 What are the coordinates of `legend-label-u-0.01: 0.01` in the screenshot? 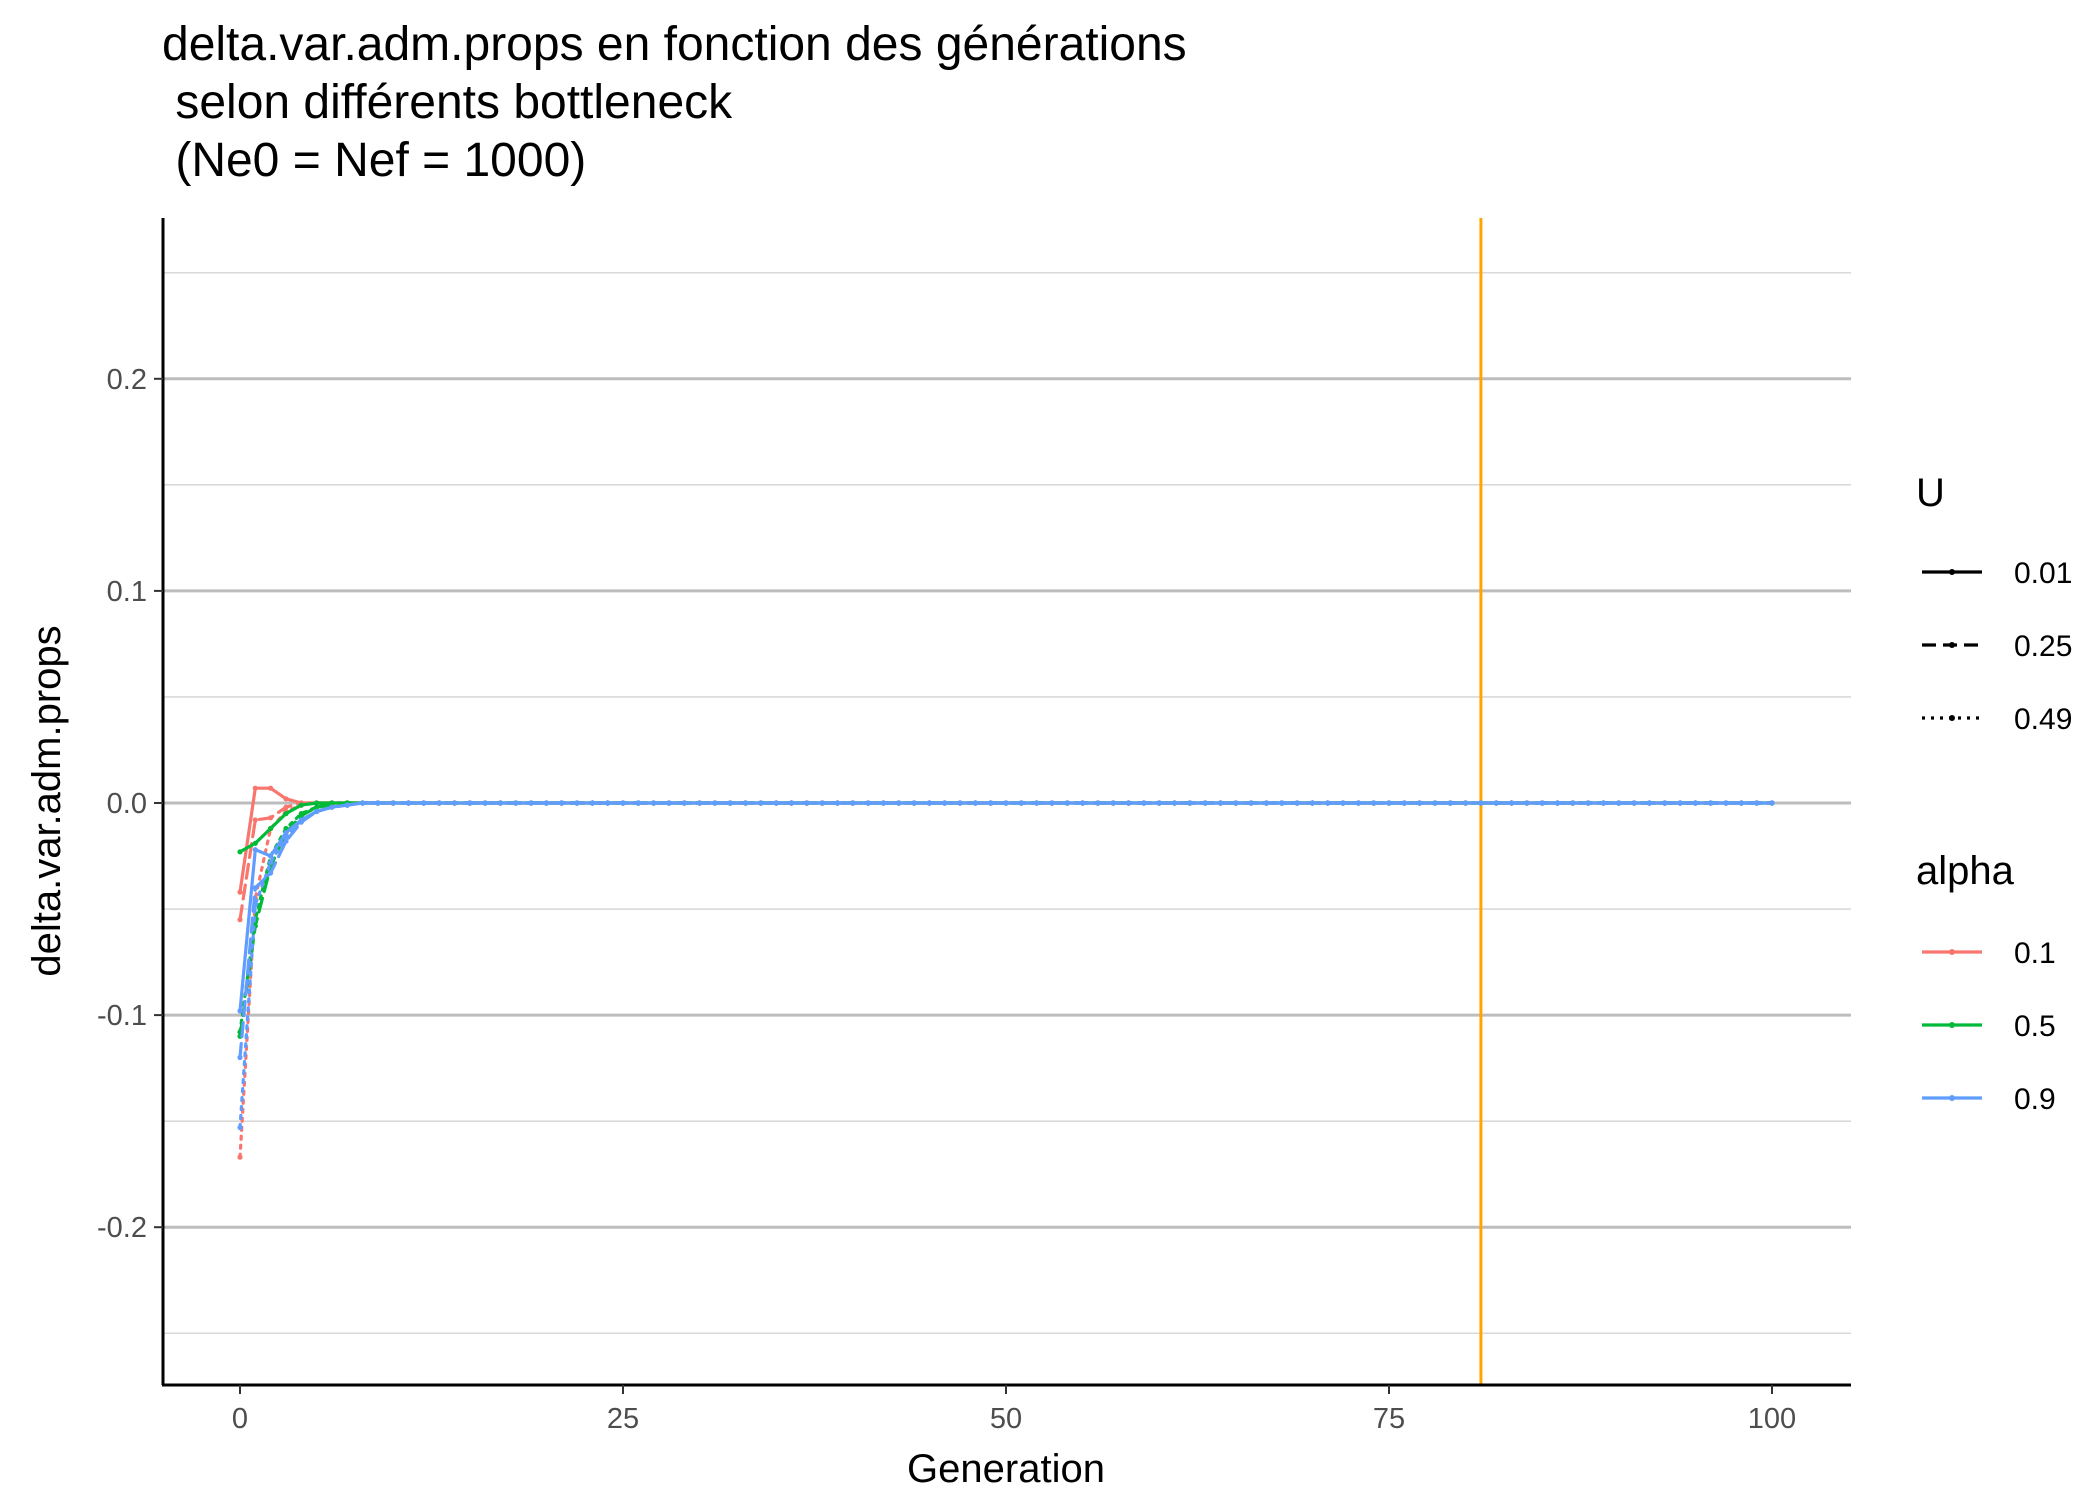 It's located at (2043, 573).